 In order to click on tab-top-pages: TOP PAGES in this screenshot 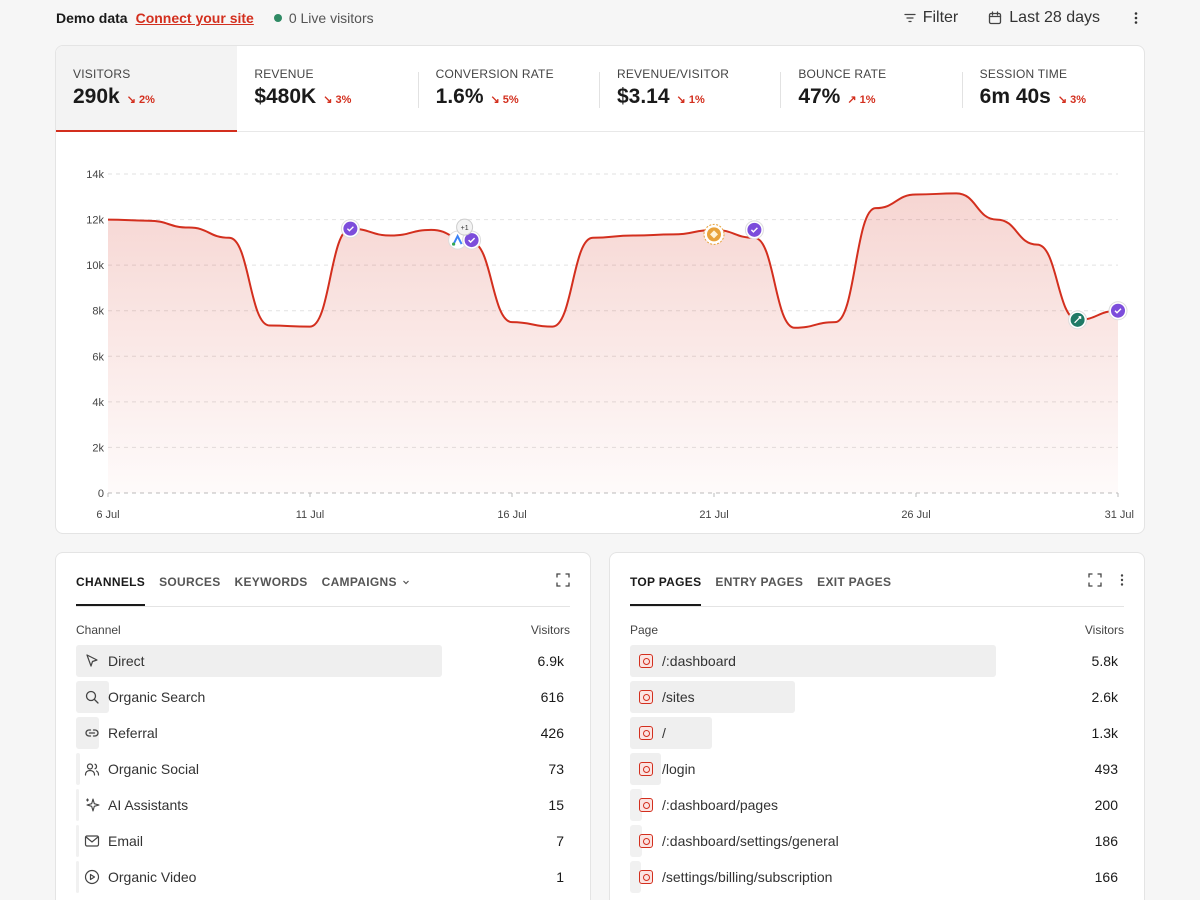, I will do `click(666, 590)`.